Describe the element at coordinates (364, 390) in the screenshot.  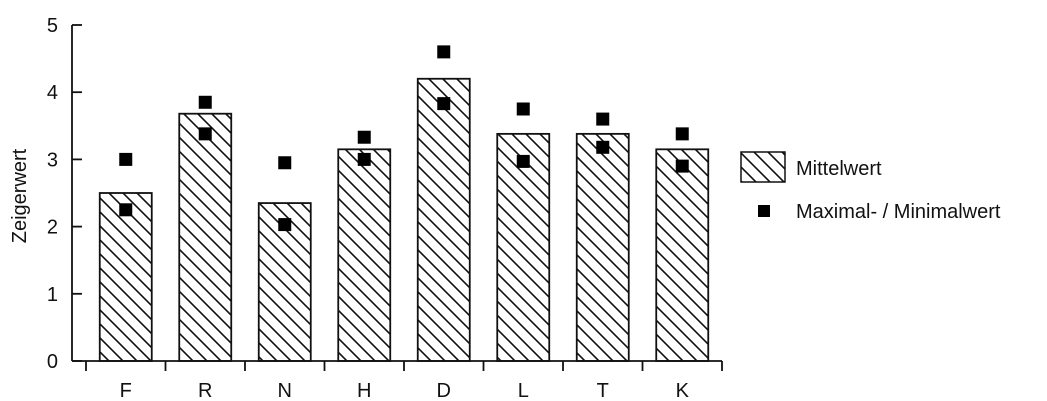
I see `x-tick-label-H: H` at that location.